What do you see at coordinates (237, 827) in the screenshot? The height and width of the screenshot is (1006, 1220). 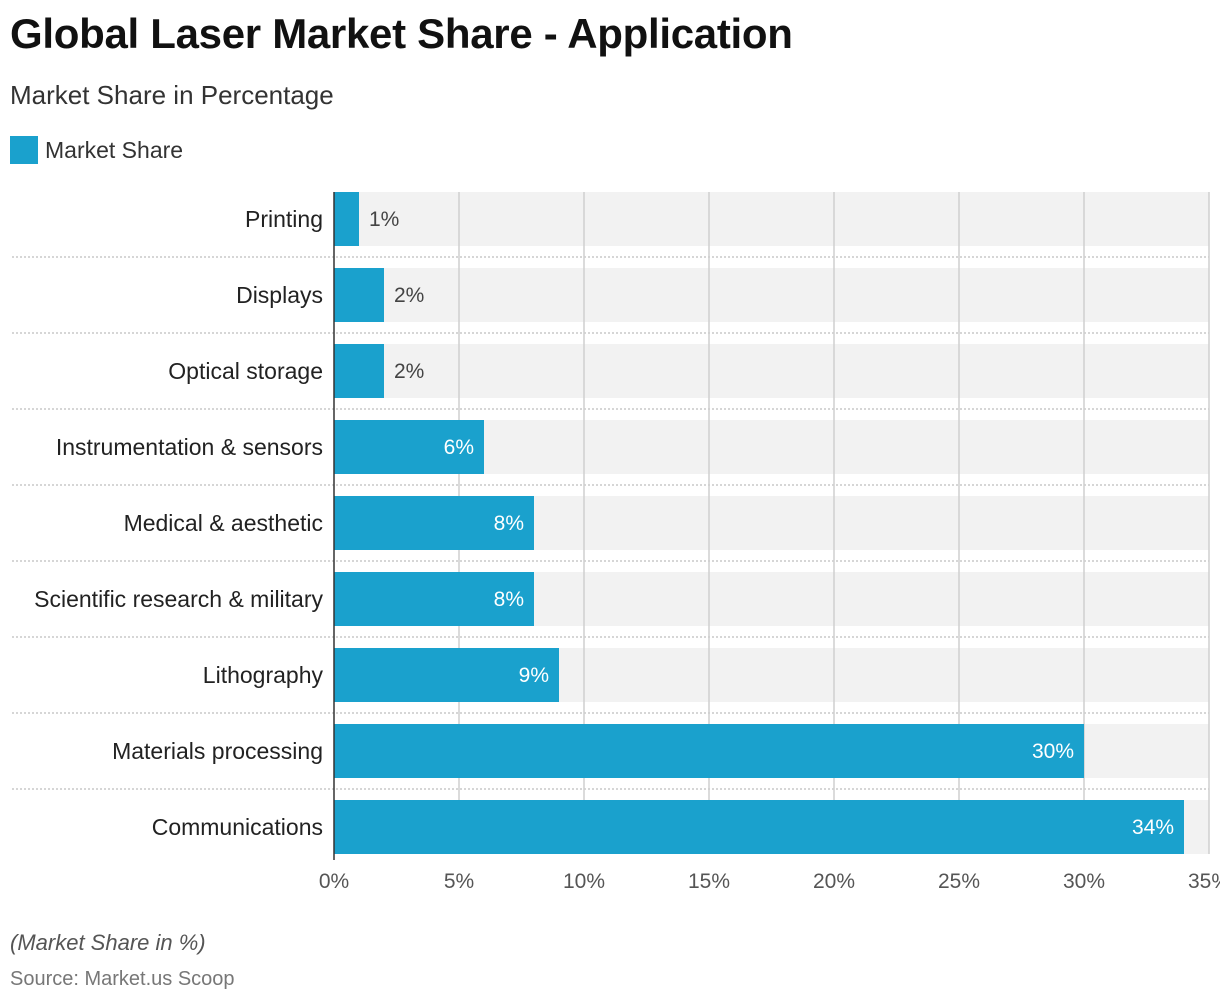 I see `category-label: Communications` at bounding box center [237, 827].